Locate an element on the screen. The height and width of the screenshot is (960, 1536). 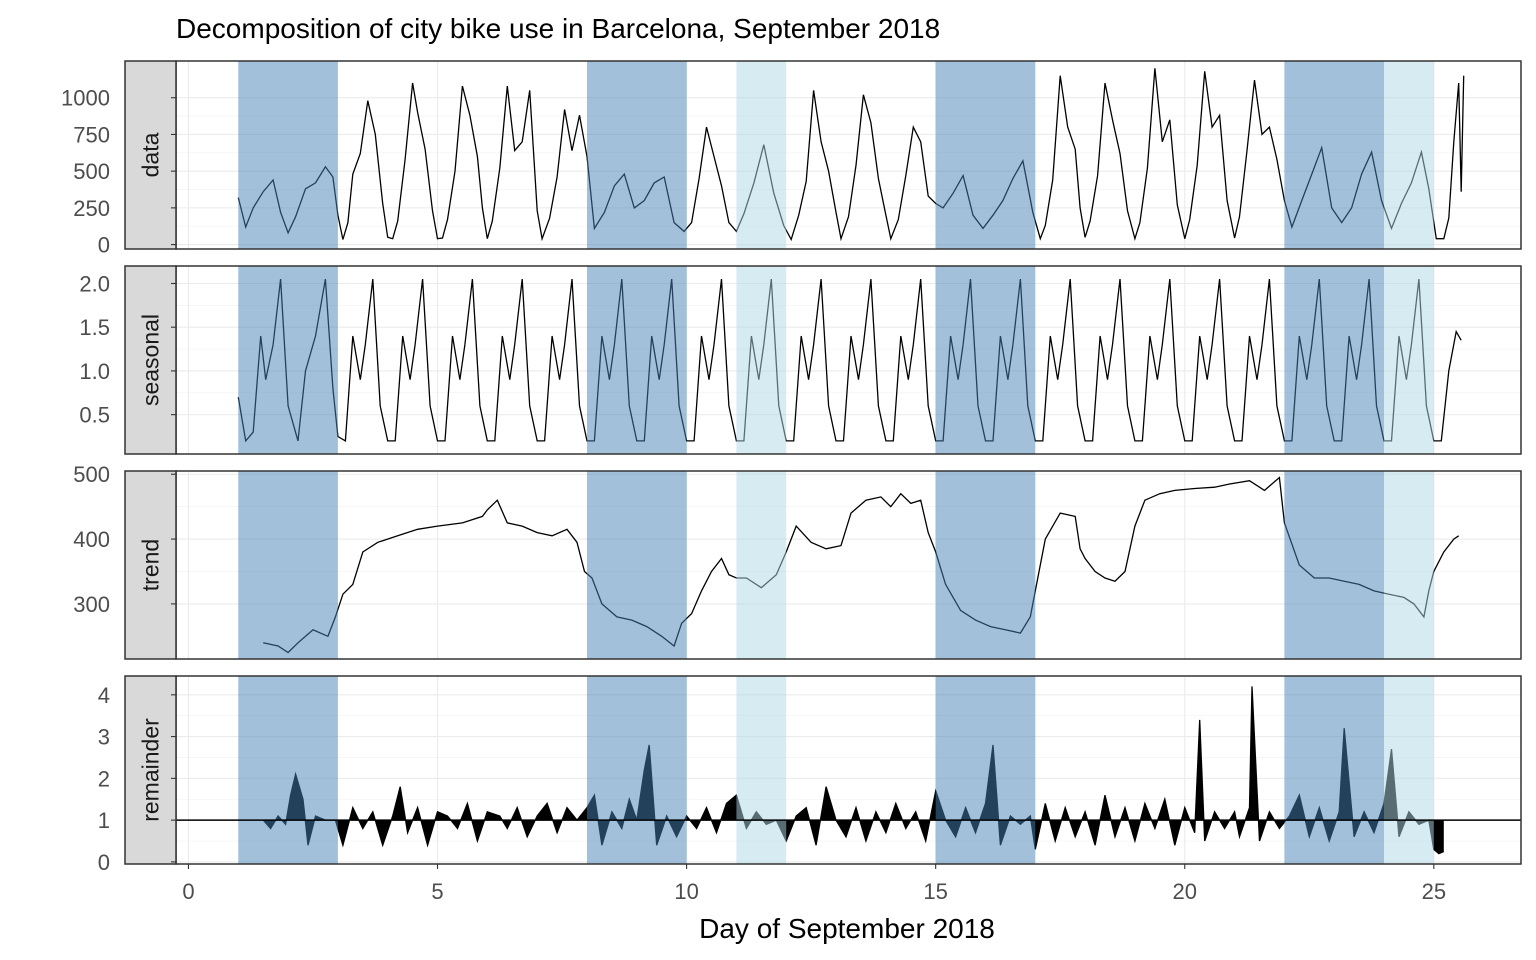
y-tick-label: 1000 is located at coordinates (85, 98).